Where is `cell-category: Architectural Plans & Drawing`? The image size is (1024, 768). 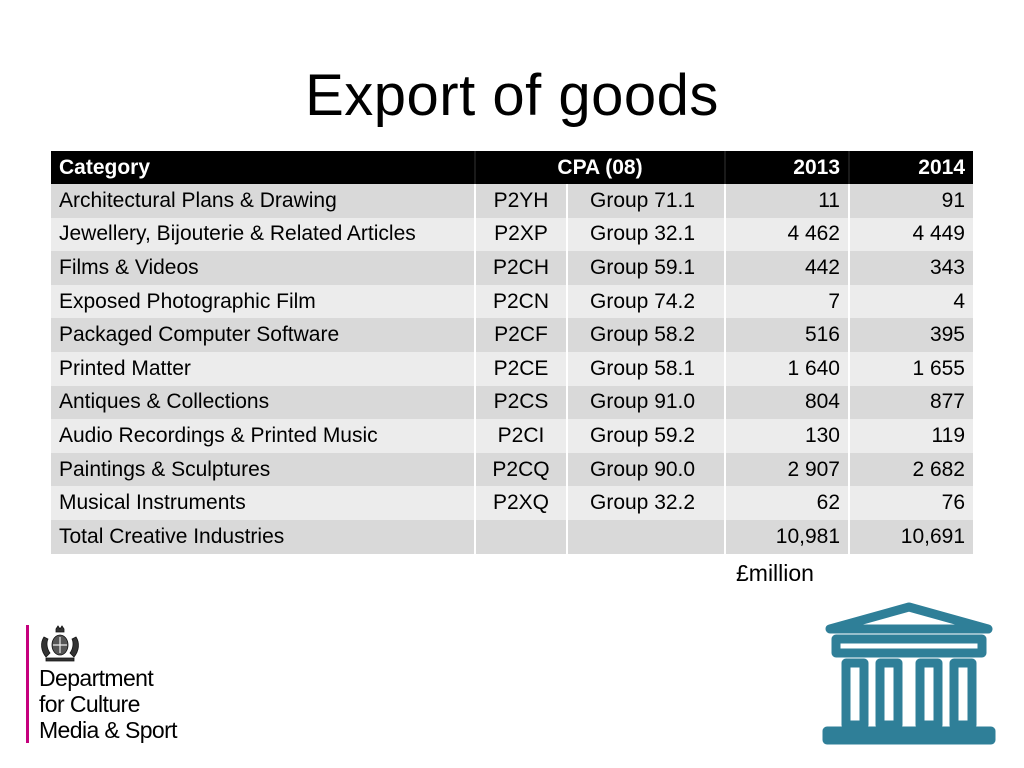
cell-category: Architectural Plans & Drawing is located at coordinates (263, 201).